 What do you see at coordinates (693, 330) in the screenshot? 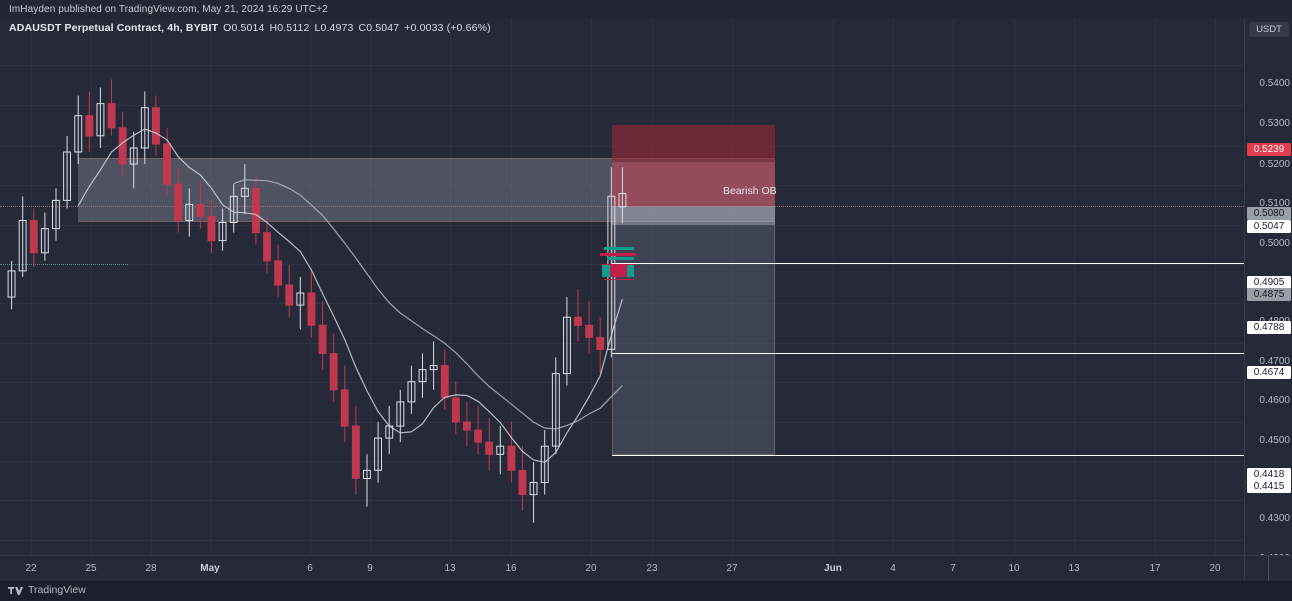
I see `order-block-body` at bounding box center [693, 330].